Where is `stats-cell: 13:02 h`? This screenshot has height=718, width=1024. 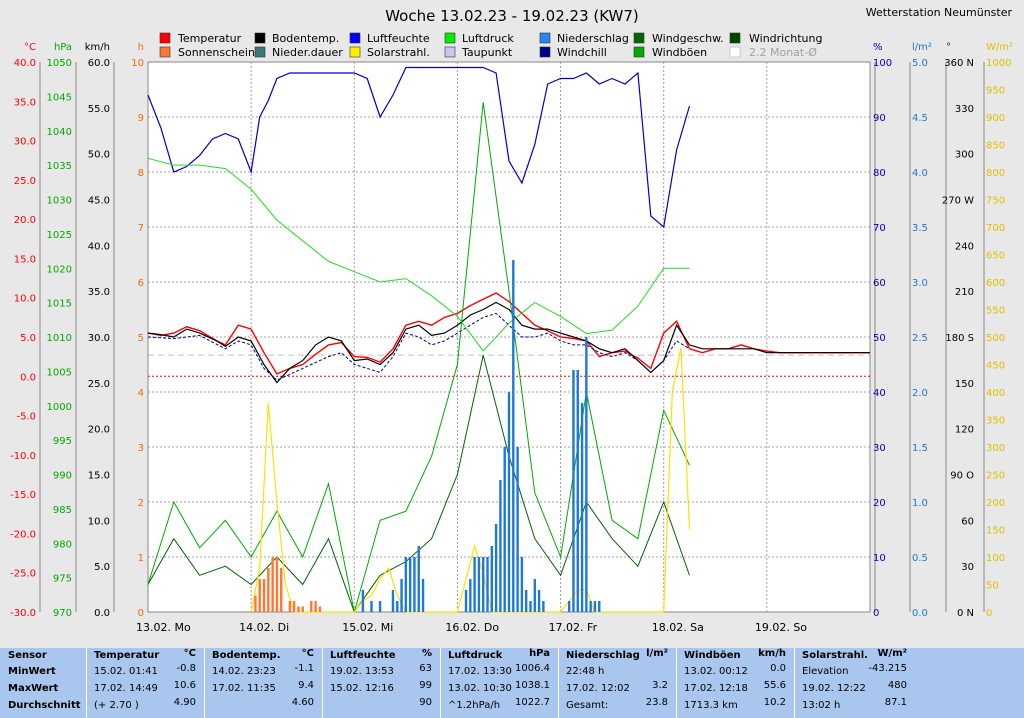 stats-cell: 13:02 h is located at coordinates (821, 705).